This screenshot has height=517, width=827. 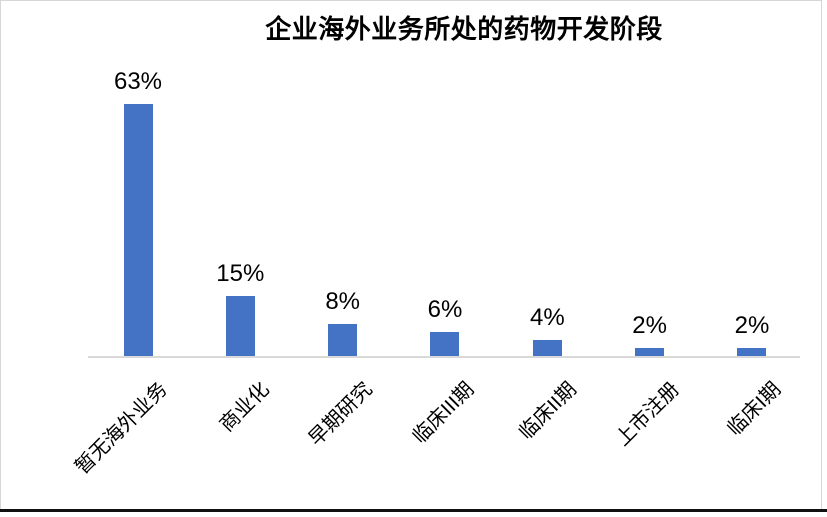 I want to click on category-label: 临床III期, so click(x=444, y=413).